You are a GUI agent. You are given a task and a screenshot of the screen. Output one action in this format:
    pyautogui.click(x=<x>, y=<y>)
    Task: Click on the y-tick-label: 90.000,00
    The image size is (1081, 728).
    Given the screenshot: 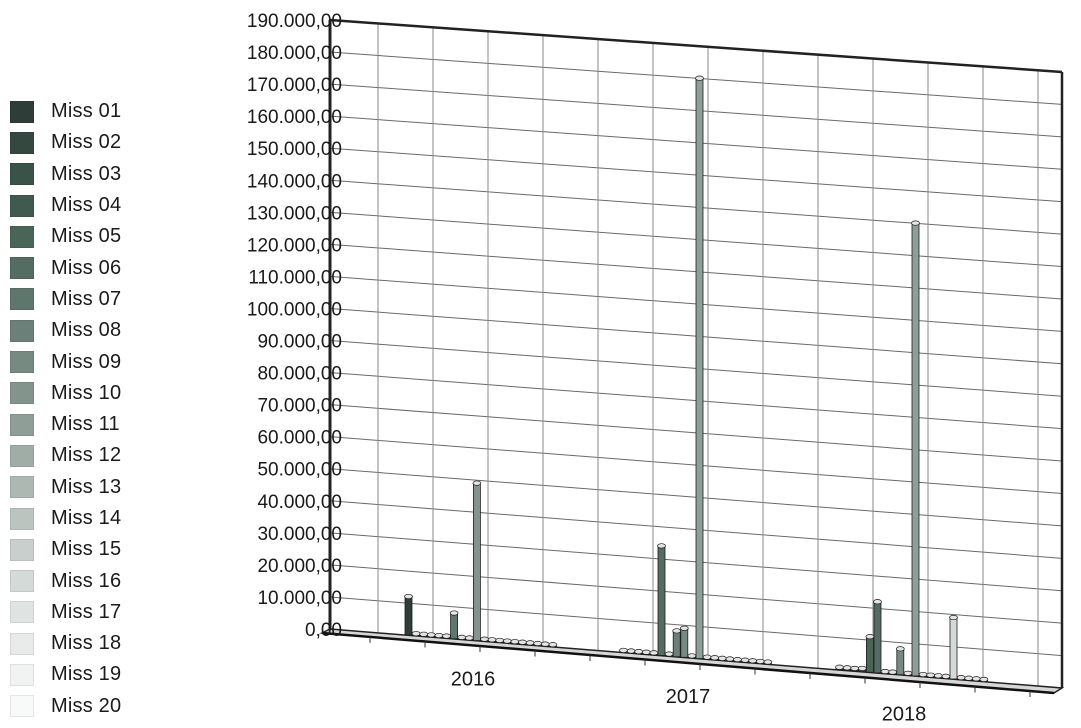 What is the action you would take?
    pyautogui.click(x=299, y=342)
    